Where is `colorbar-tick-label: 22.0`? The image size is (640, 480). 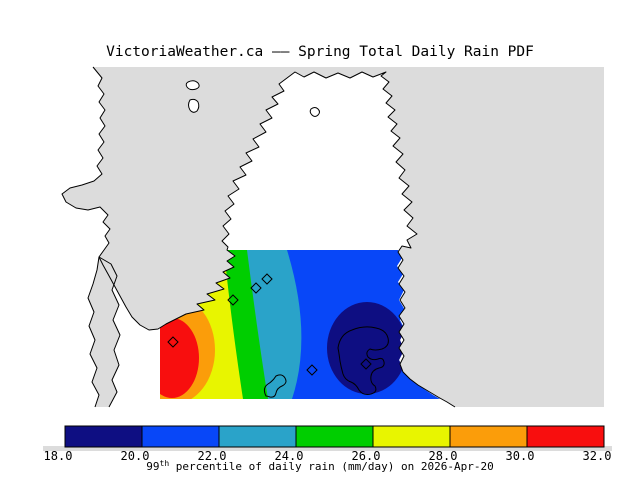
colorbar-tick-label: 22.0 is located at coordinates (212, 456).